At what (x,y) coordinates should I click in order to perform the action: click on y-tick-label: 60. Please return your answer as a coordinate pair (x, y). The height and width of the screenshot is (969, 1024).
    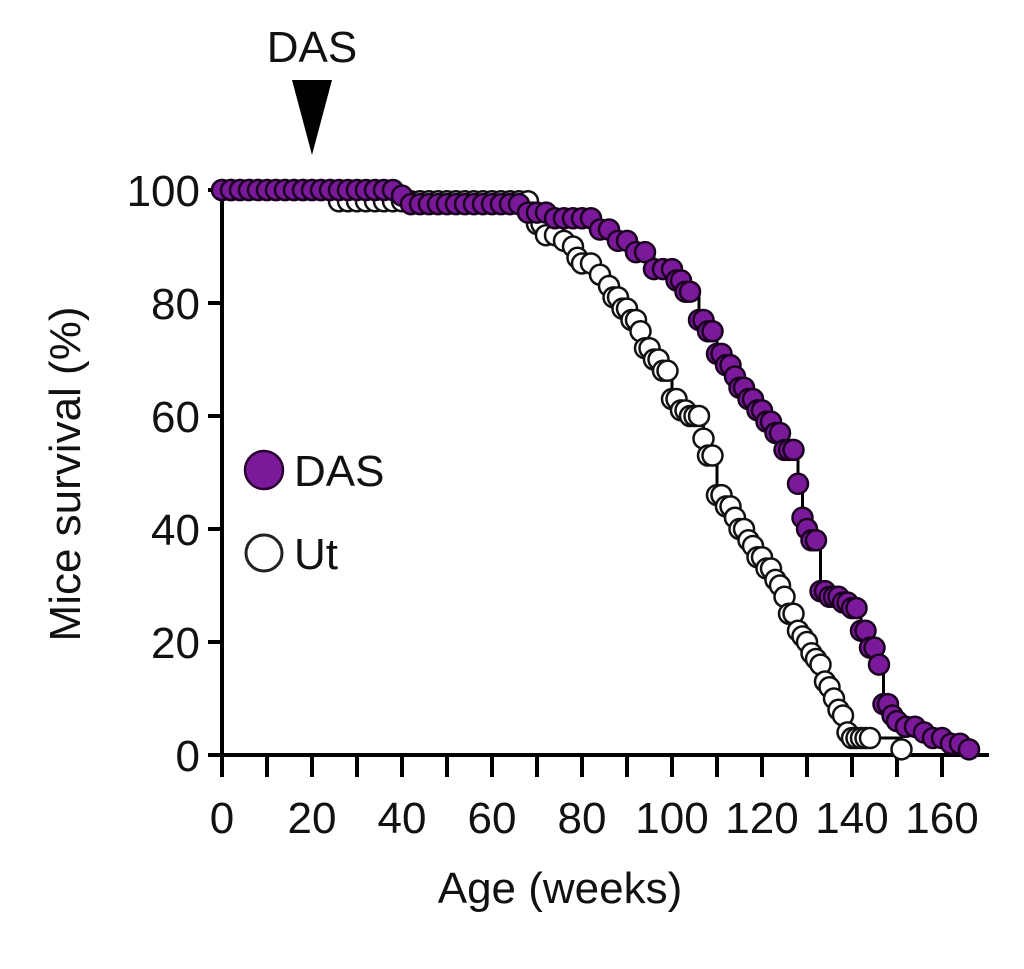
    Looking at the image, I should click on (175, 417).